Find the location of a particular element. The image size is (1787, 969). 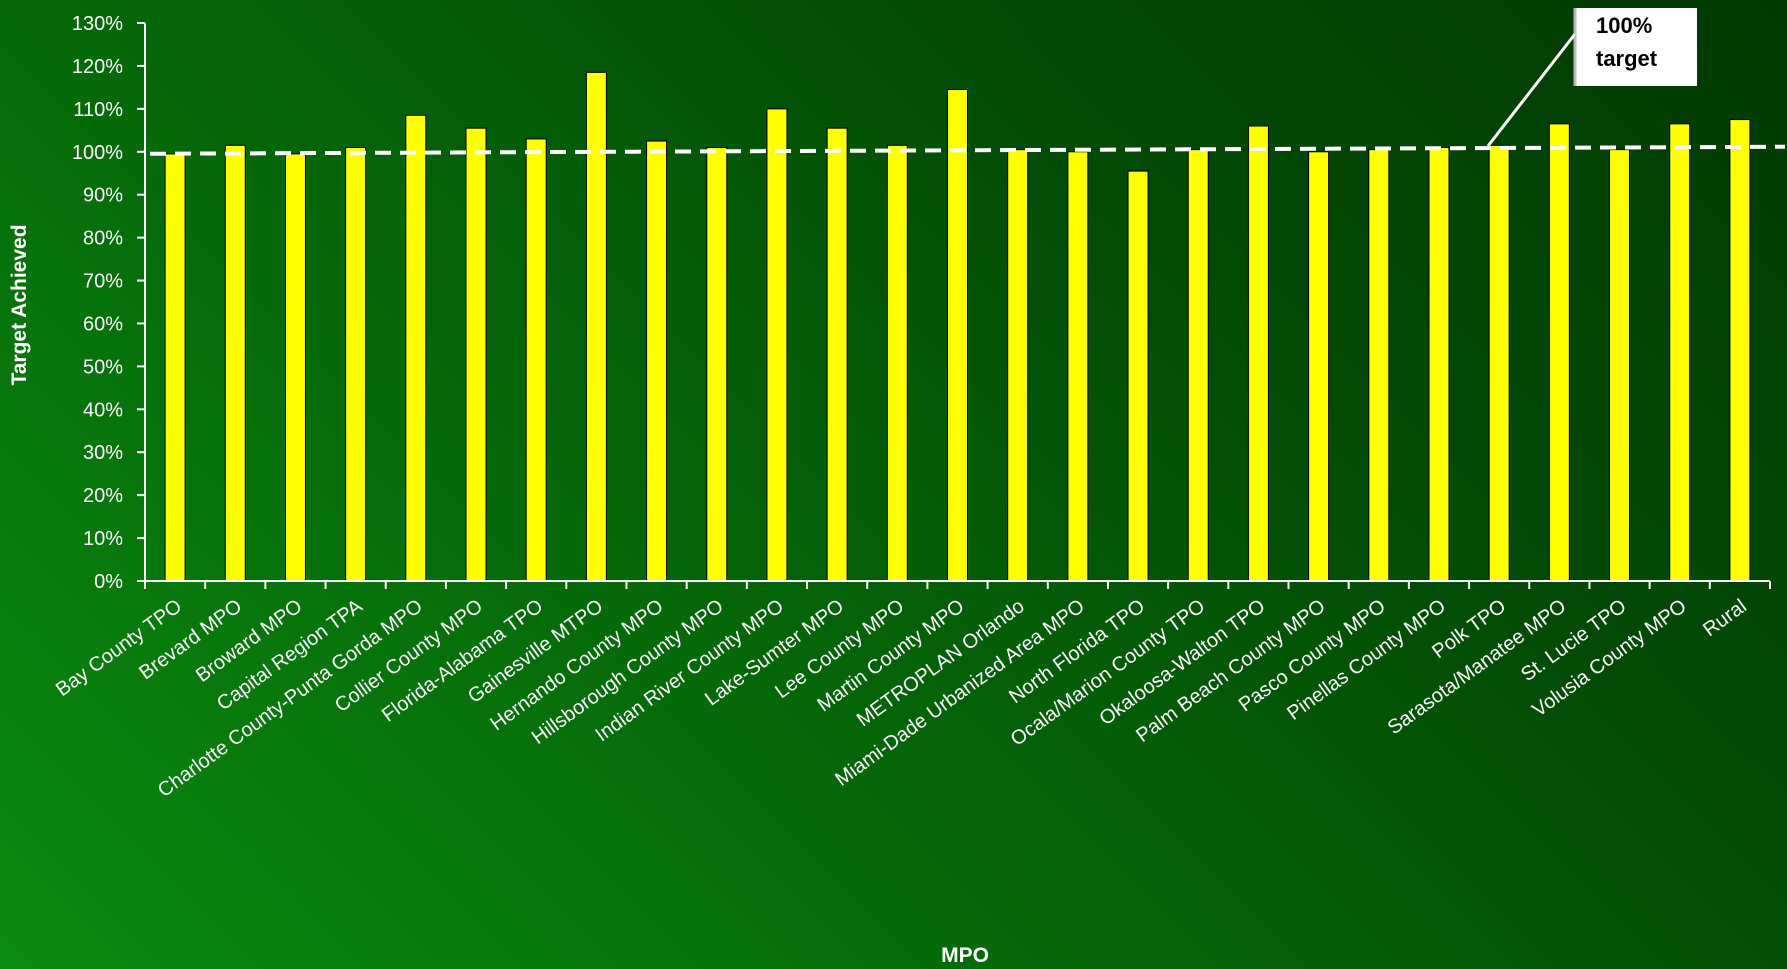

target-callout-box is located at coordinates (1636, 47).